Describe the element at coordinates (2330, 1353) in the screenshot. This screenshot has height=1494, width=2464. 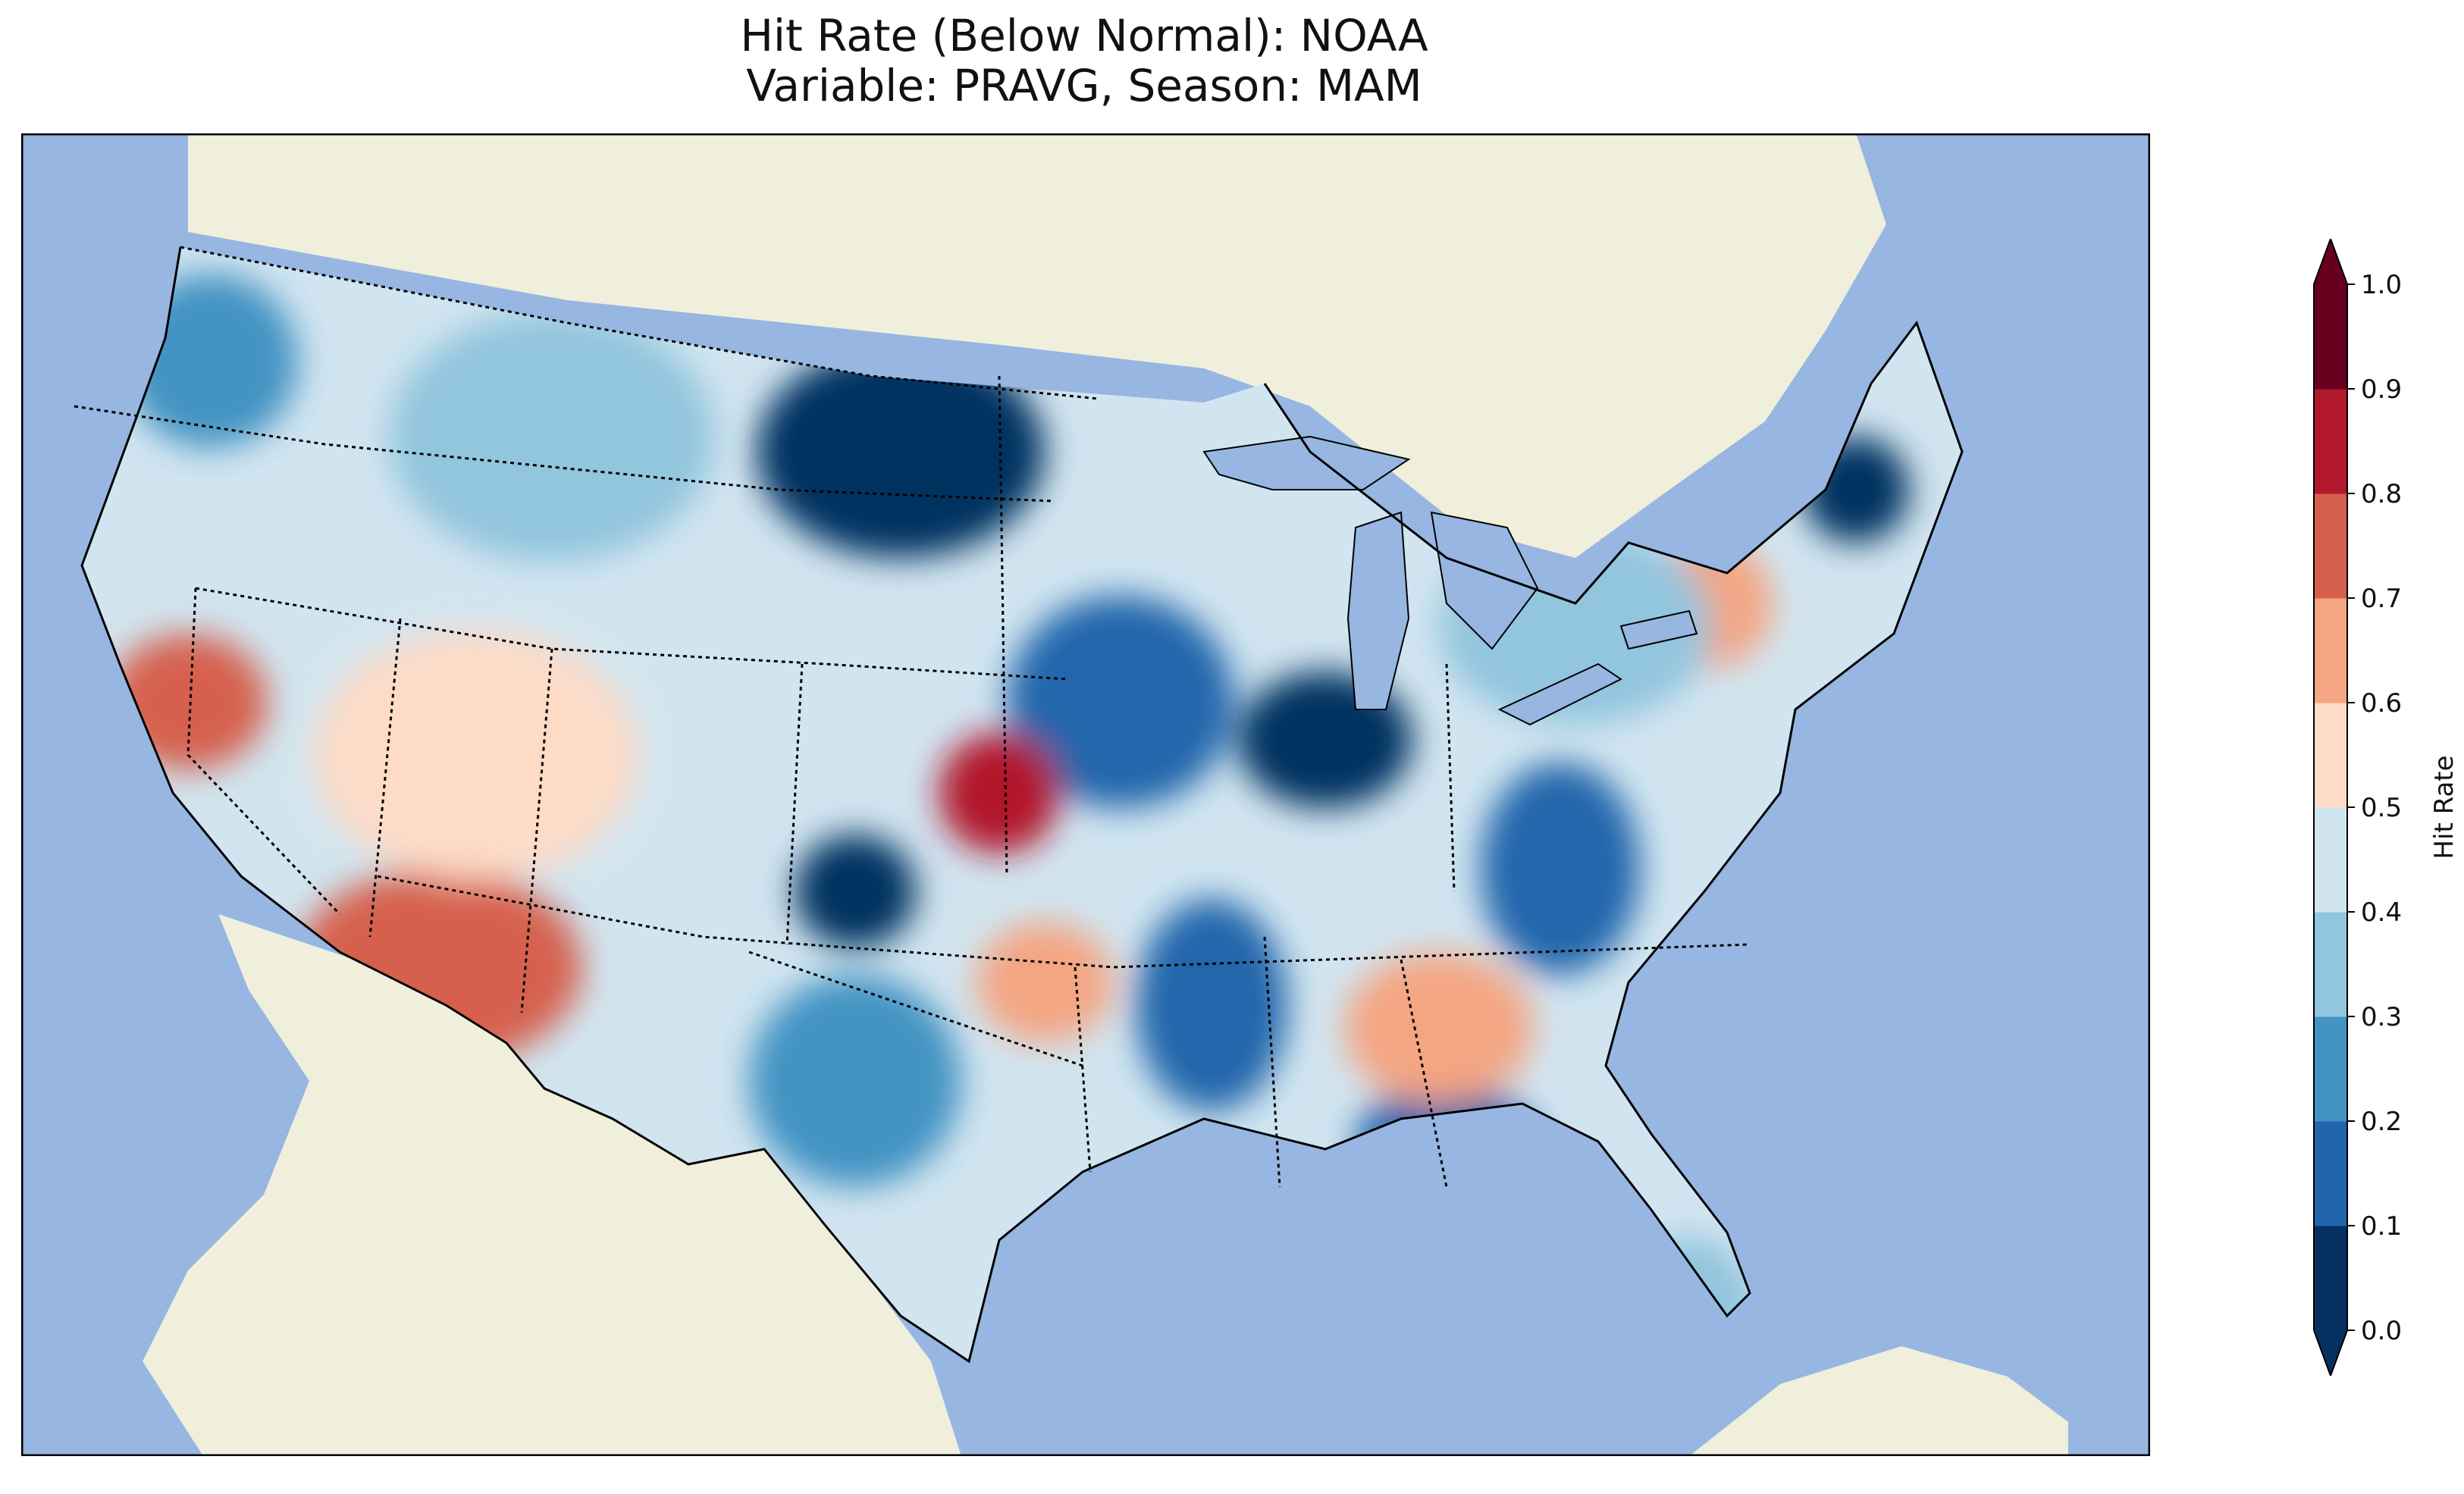
I see `colorbar-extend-min` at that location.